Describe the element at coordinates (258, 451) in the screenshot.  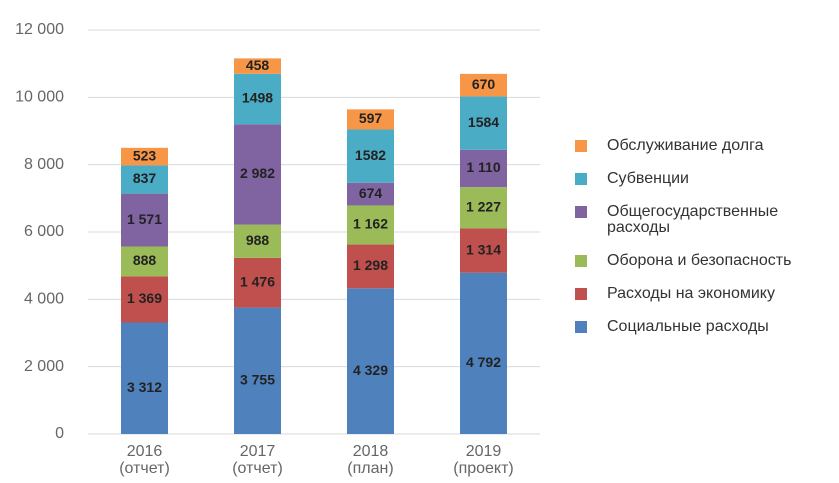
I see `x-tick-label: 2017` at that location.